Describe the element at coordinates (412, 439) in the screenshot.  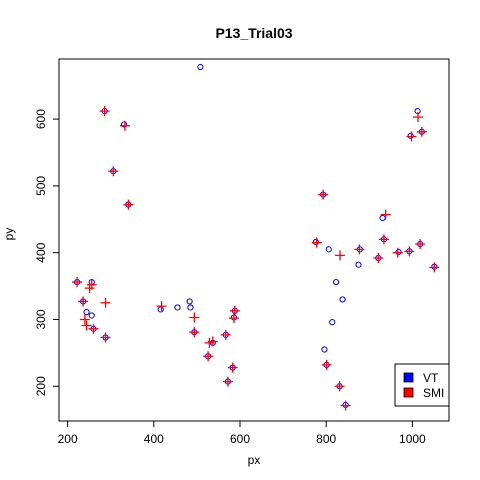
I see `x-tick-label: 1000` at that location.